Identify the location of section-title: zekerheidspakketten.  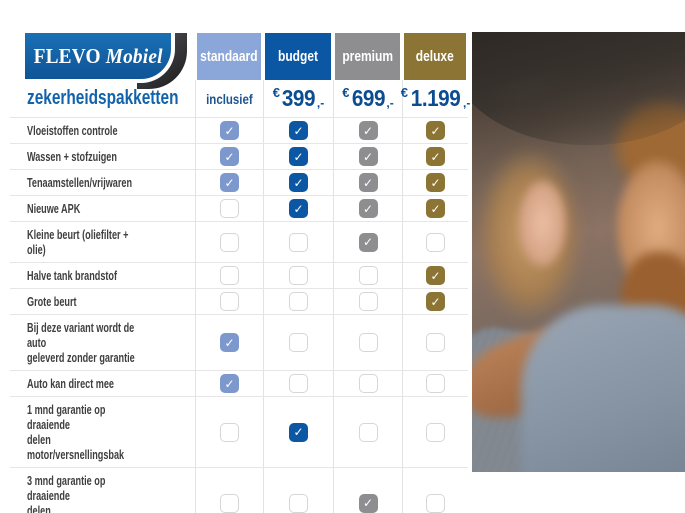
(102, 98).